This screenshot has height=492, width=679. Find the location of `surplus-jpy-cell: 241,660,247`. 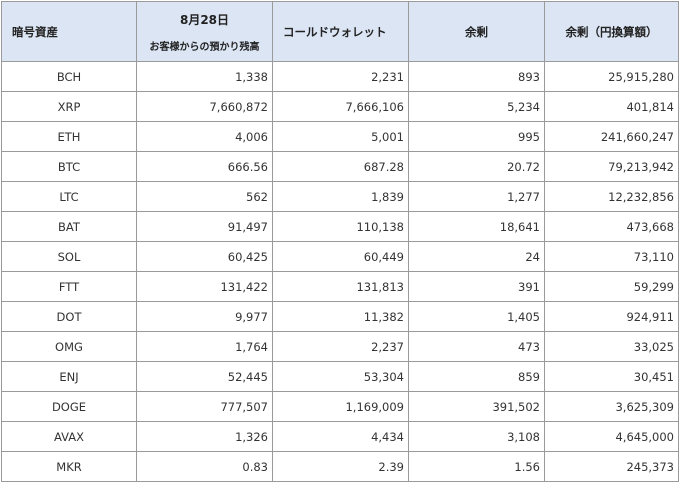

surplus-jpy-cell: 241,660,247 is located at coordinates (611, 136).